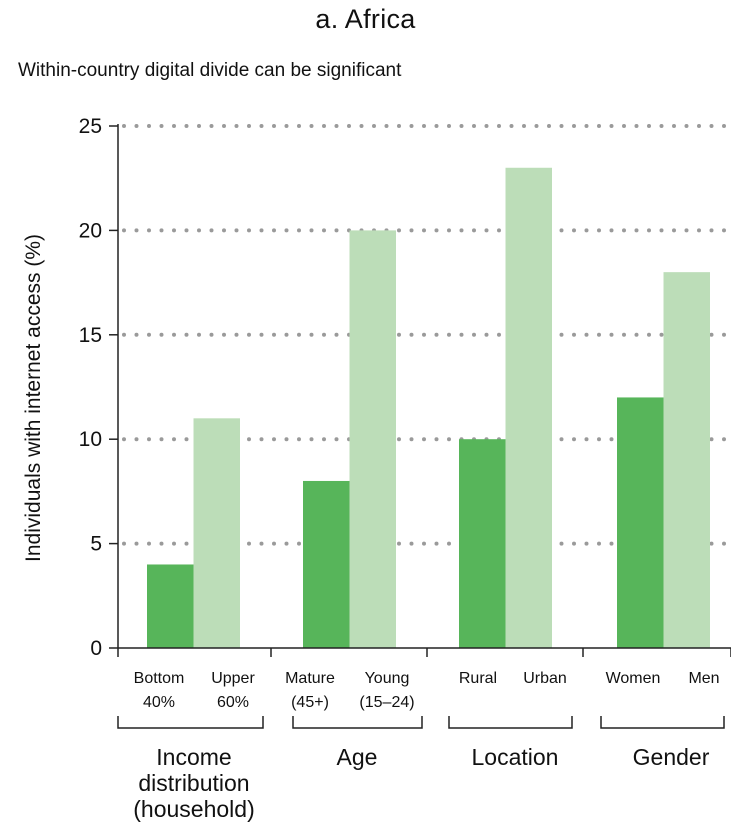  Describe the element at coordinates (90, 335) in the screenshot. I see `y-tick-label-15: 15` at that location.